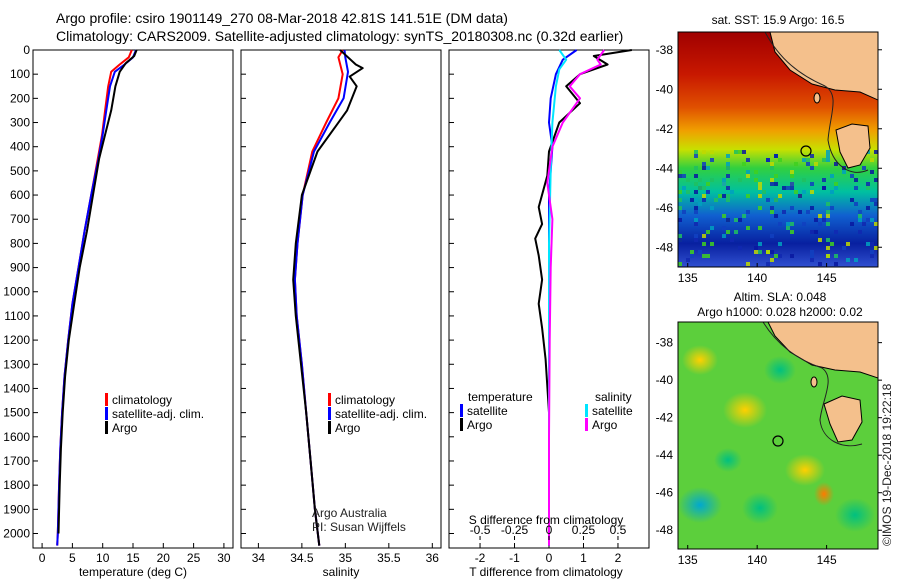 The image size is (900, 580). I want to click on shelf-contour, so click(812, 384).